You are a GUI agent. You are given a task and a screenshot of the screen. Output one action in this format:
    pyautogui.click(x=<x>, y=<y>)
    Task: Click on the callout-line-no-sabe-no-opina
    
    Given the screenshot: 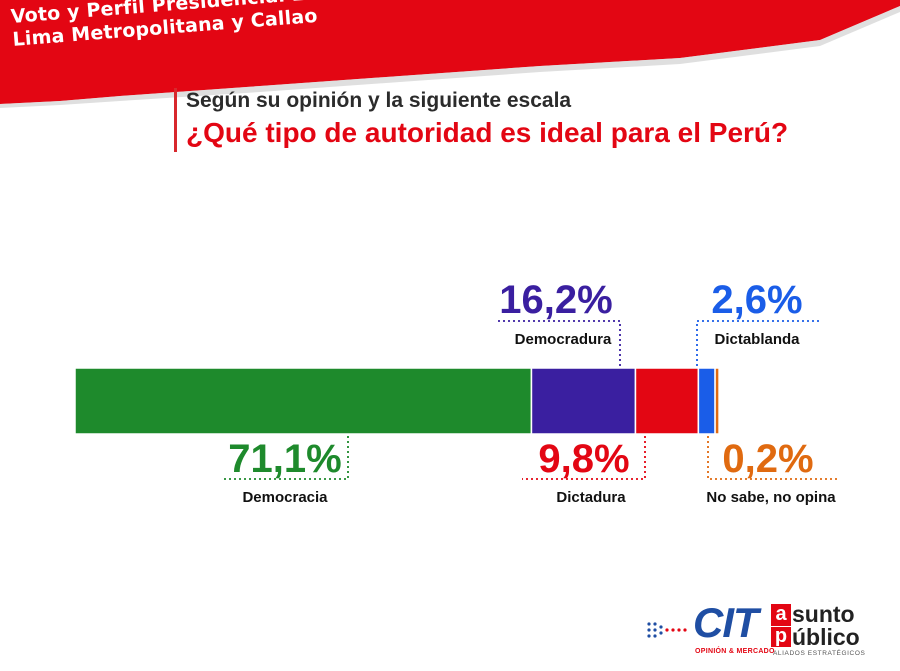 What is the action you would take?
    pyautogui.click(x=773, y=458)
    